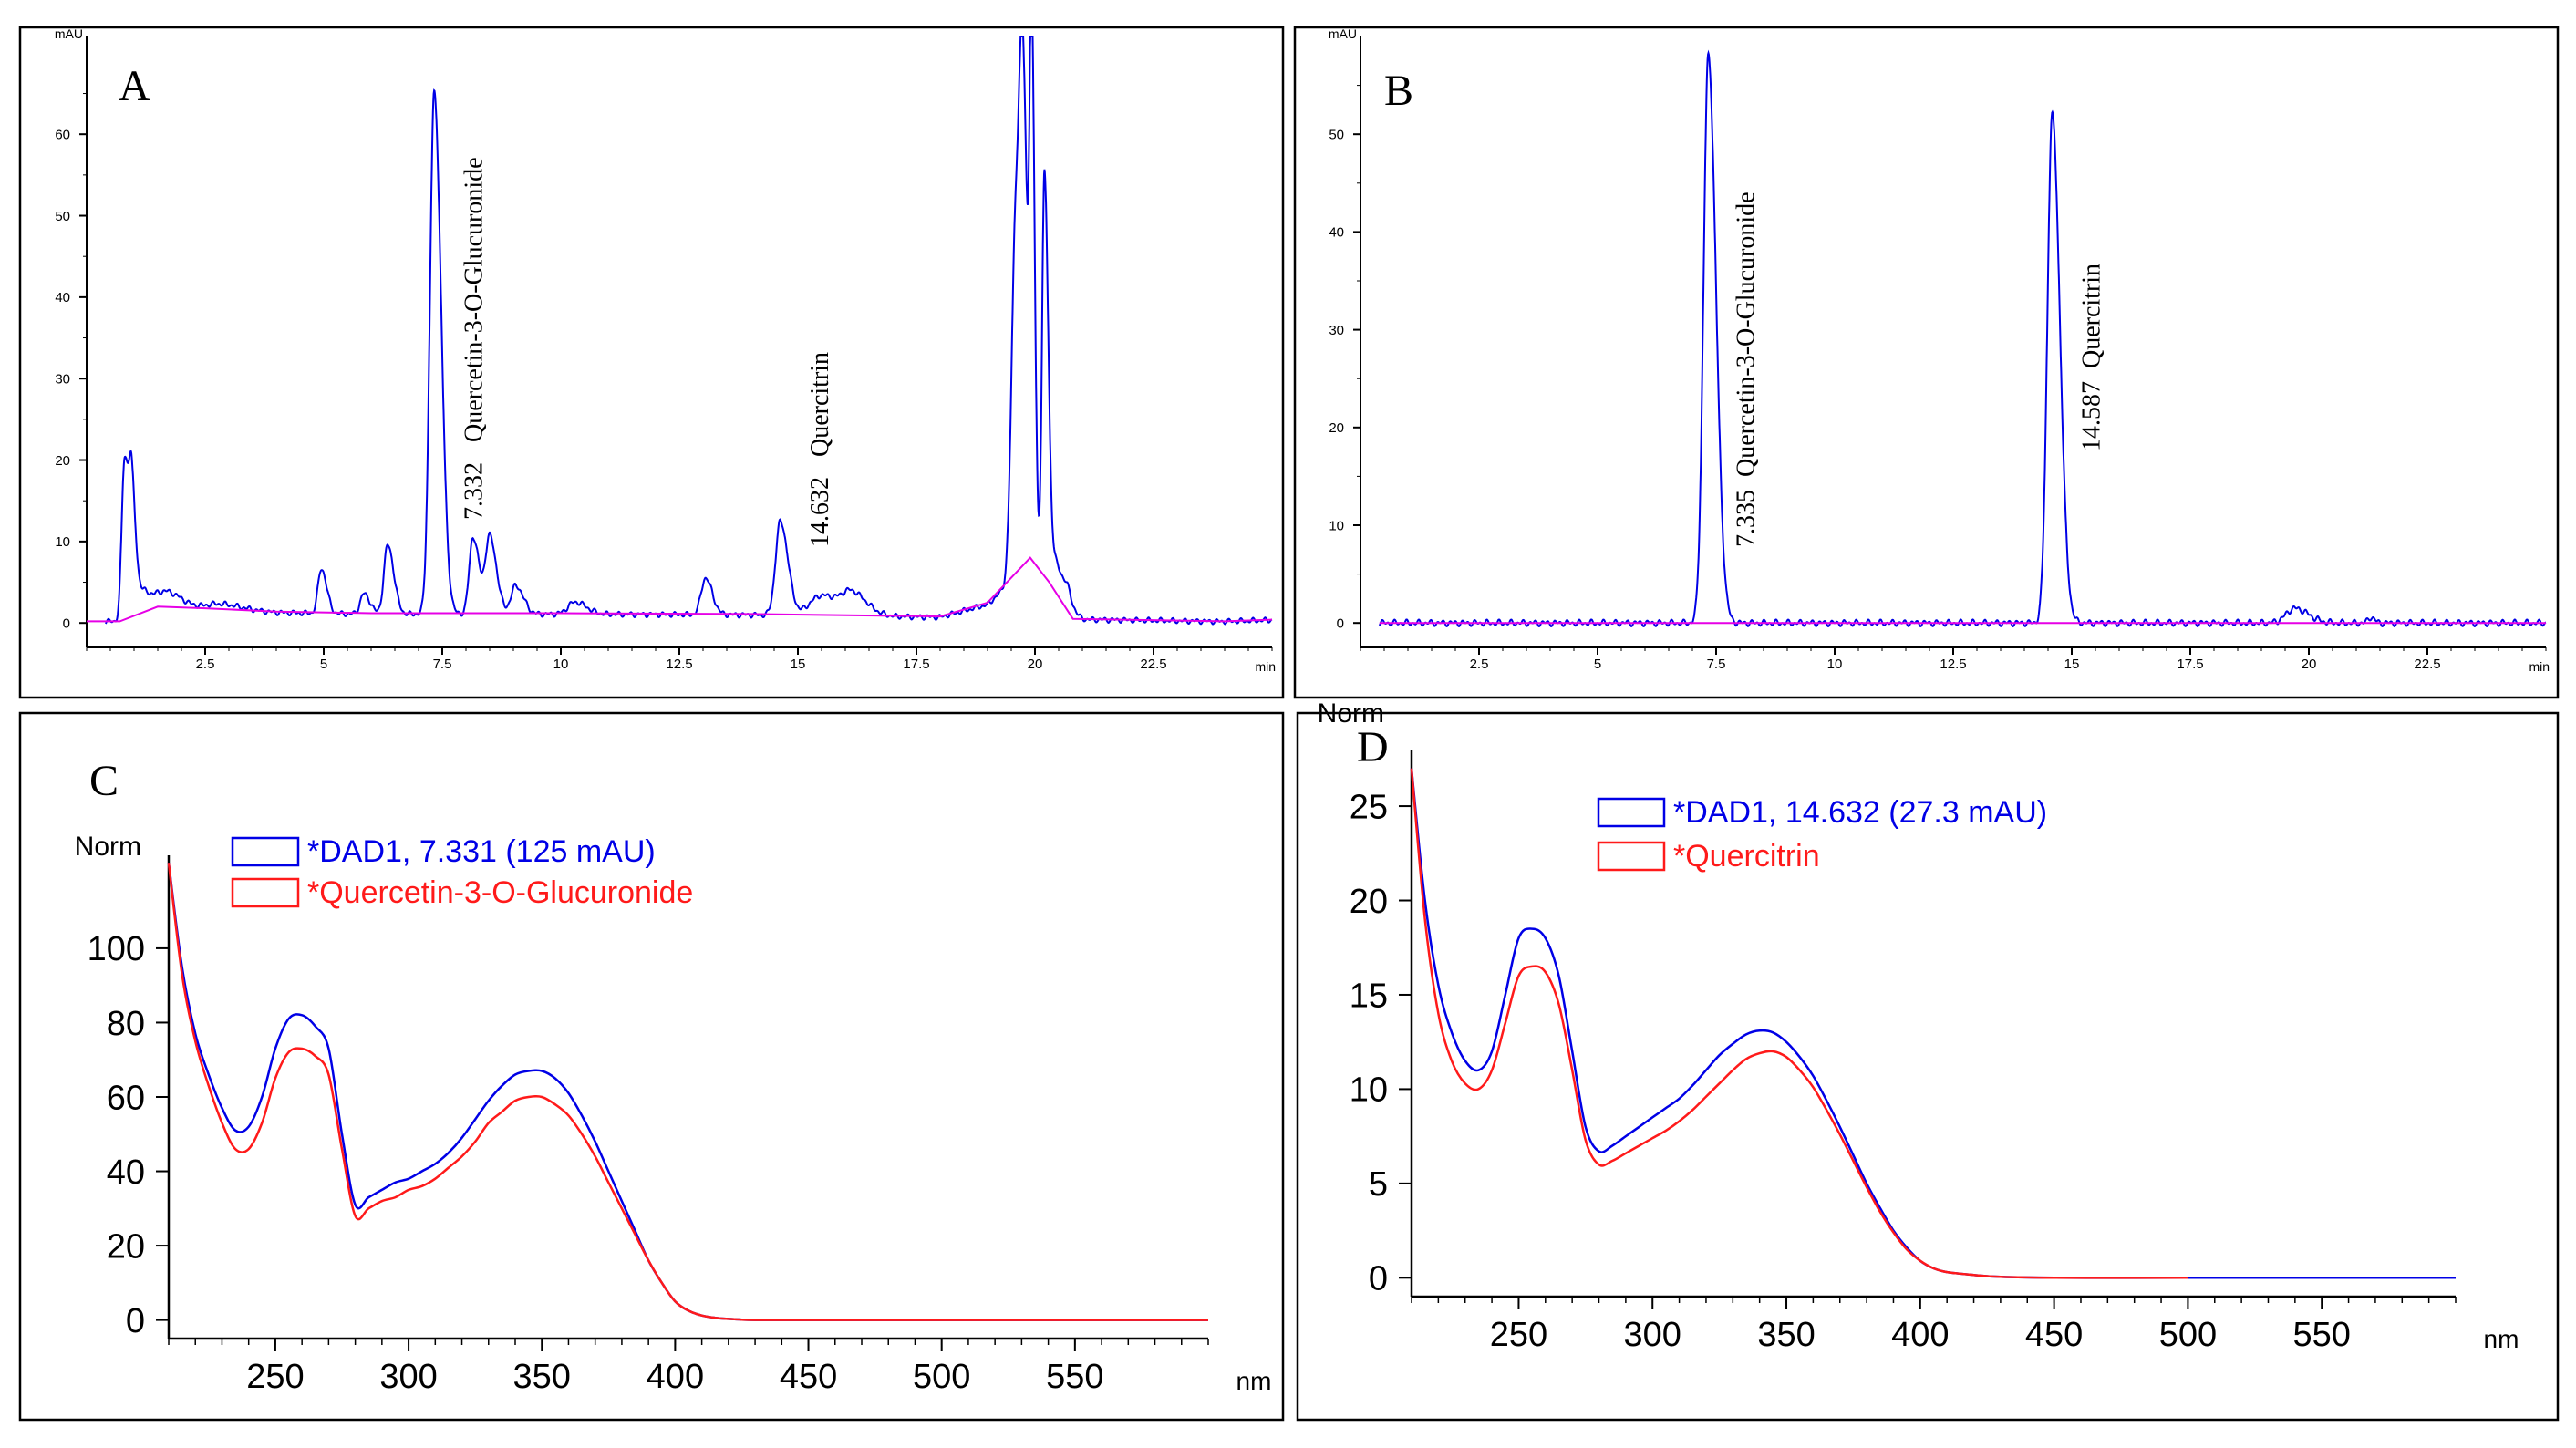 The height and width of the screenshot is (1448, 2576). I want to click on legend-entry: *Quercitrin, so click(1746, 856).